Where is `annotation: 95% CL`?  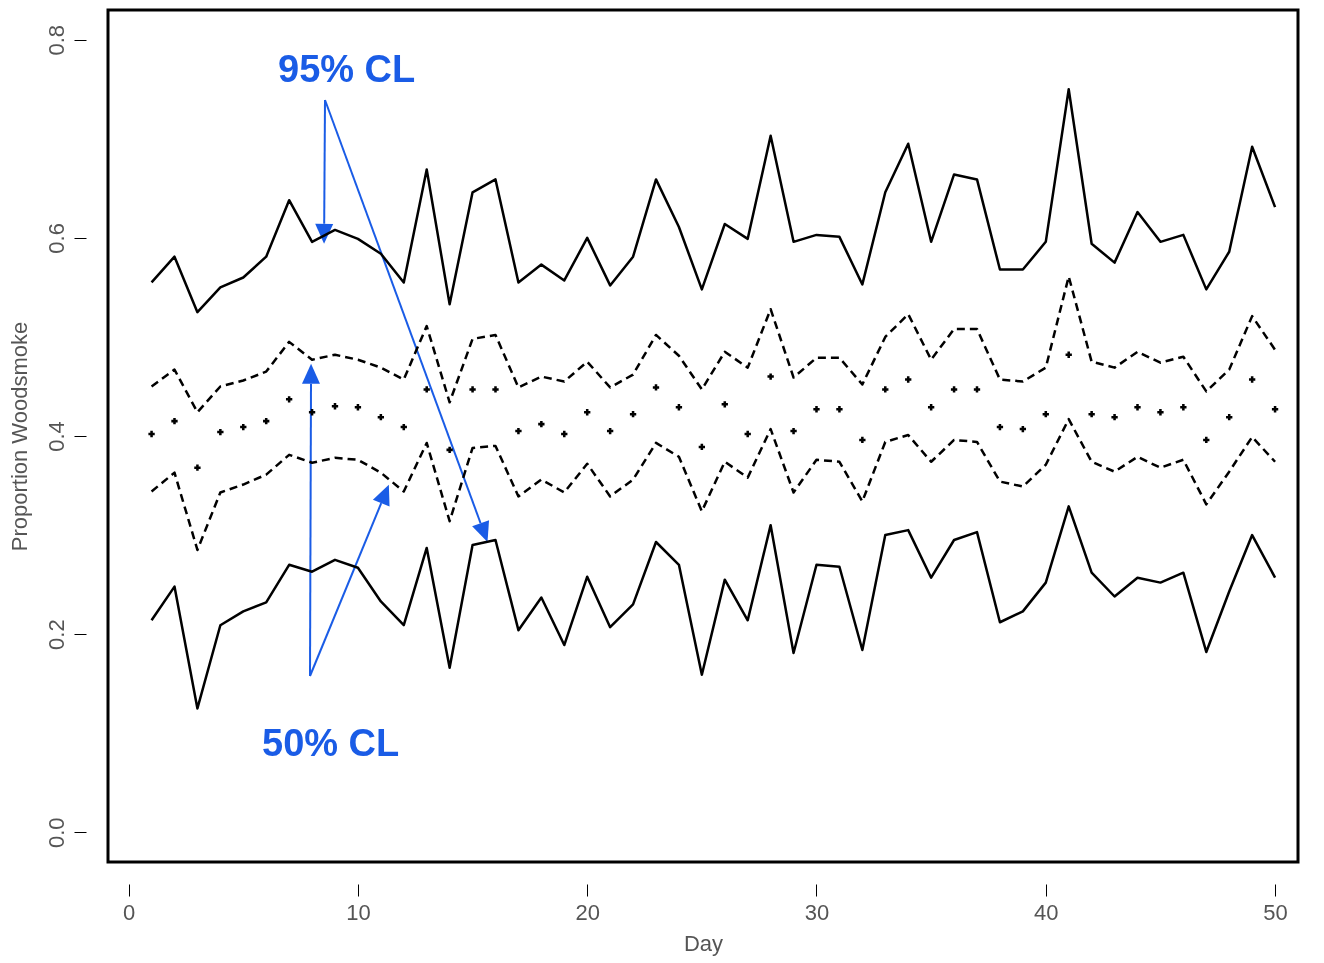
annotation: 95% CL is located at coordinates (347, 69).